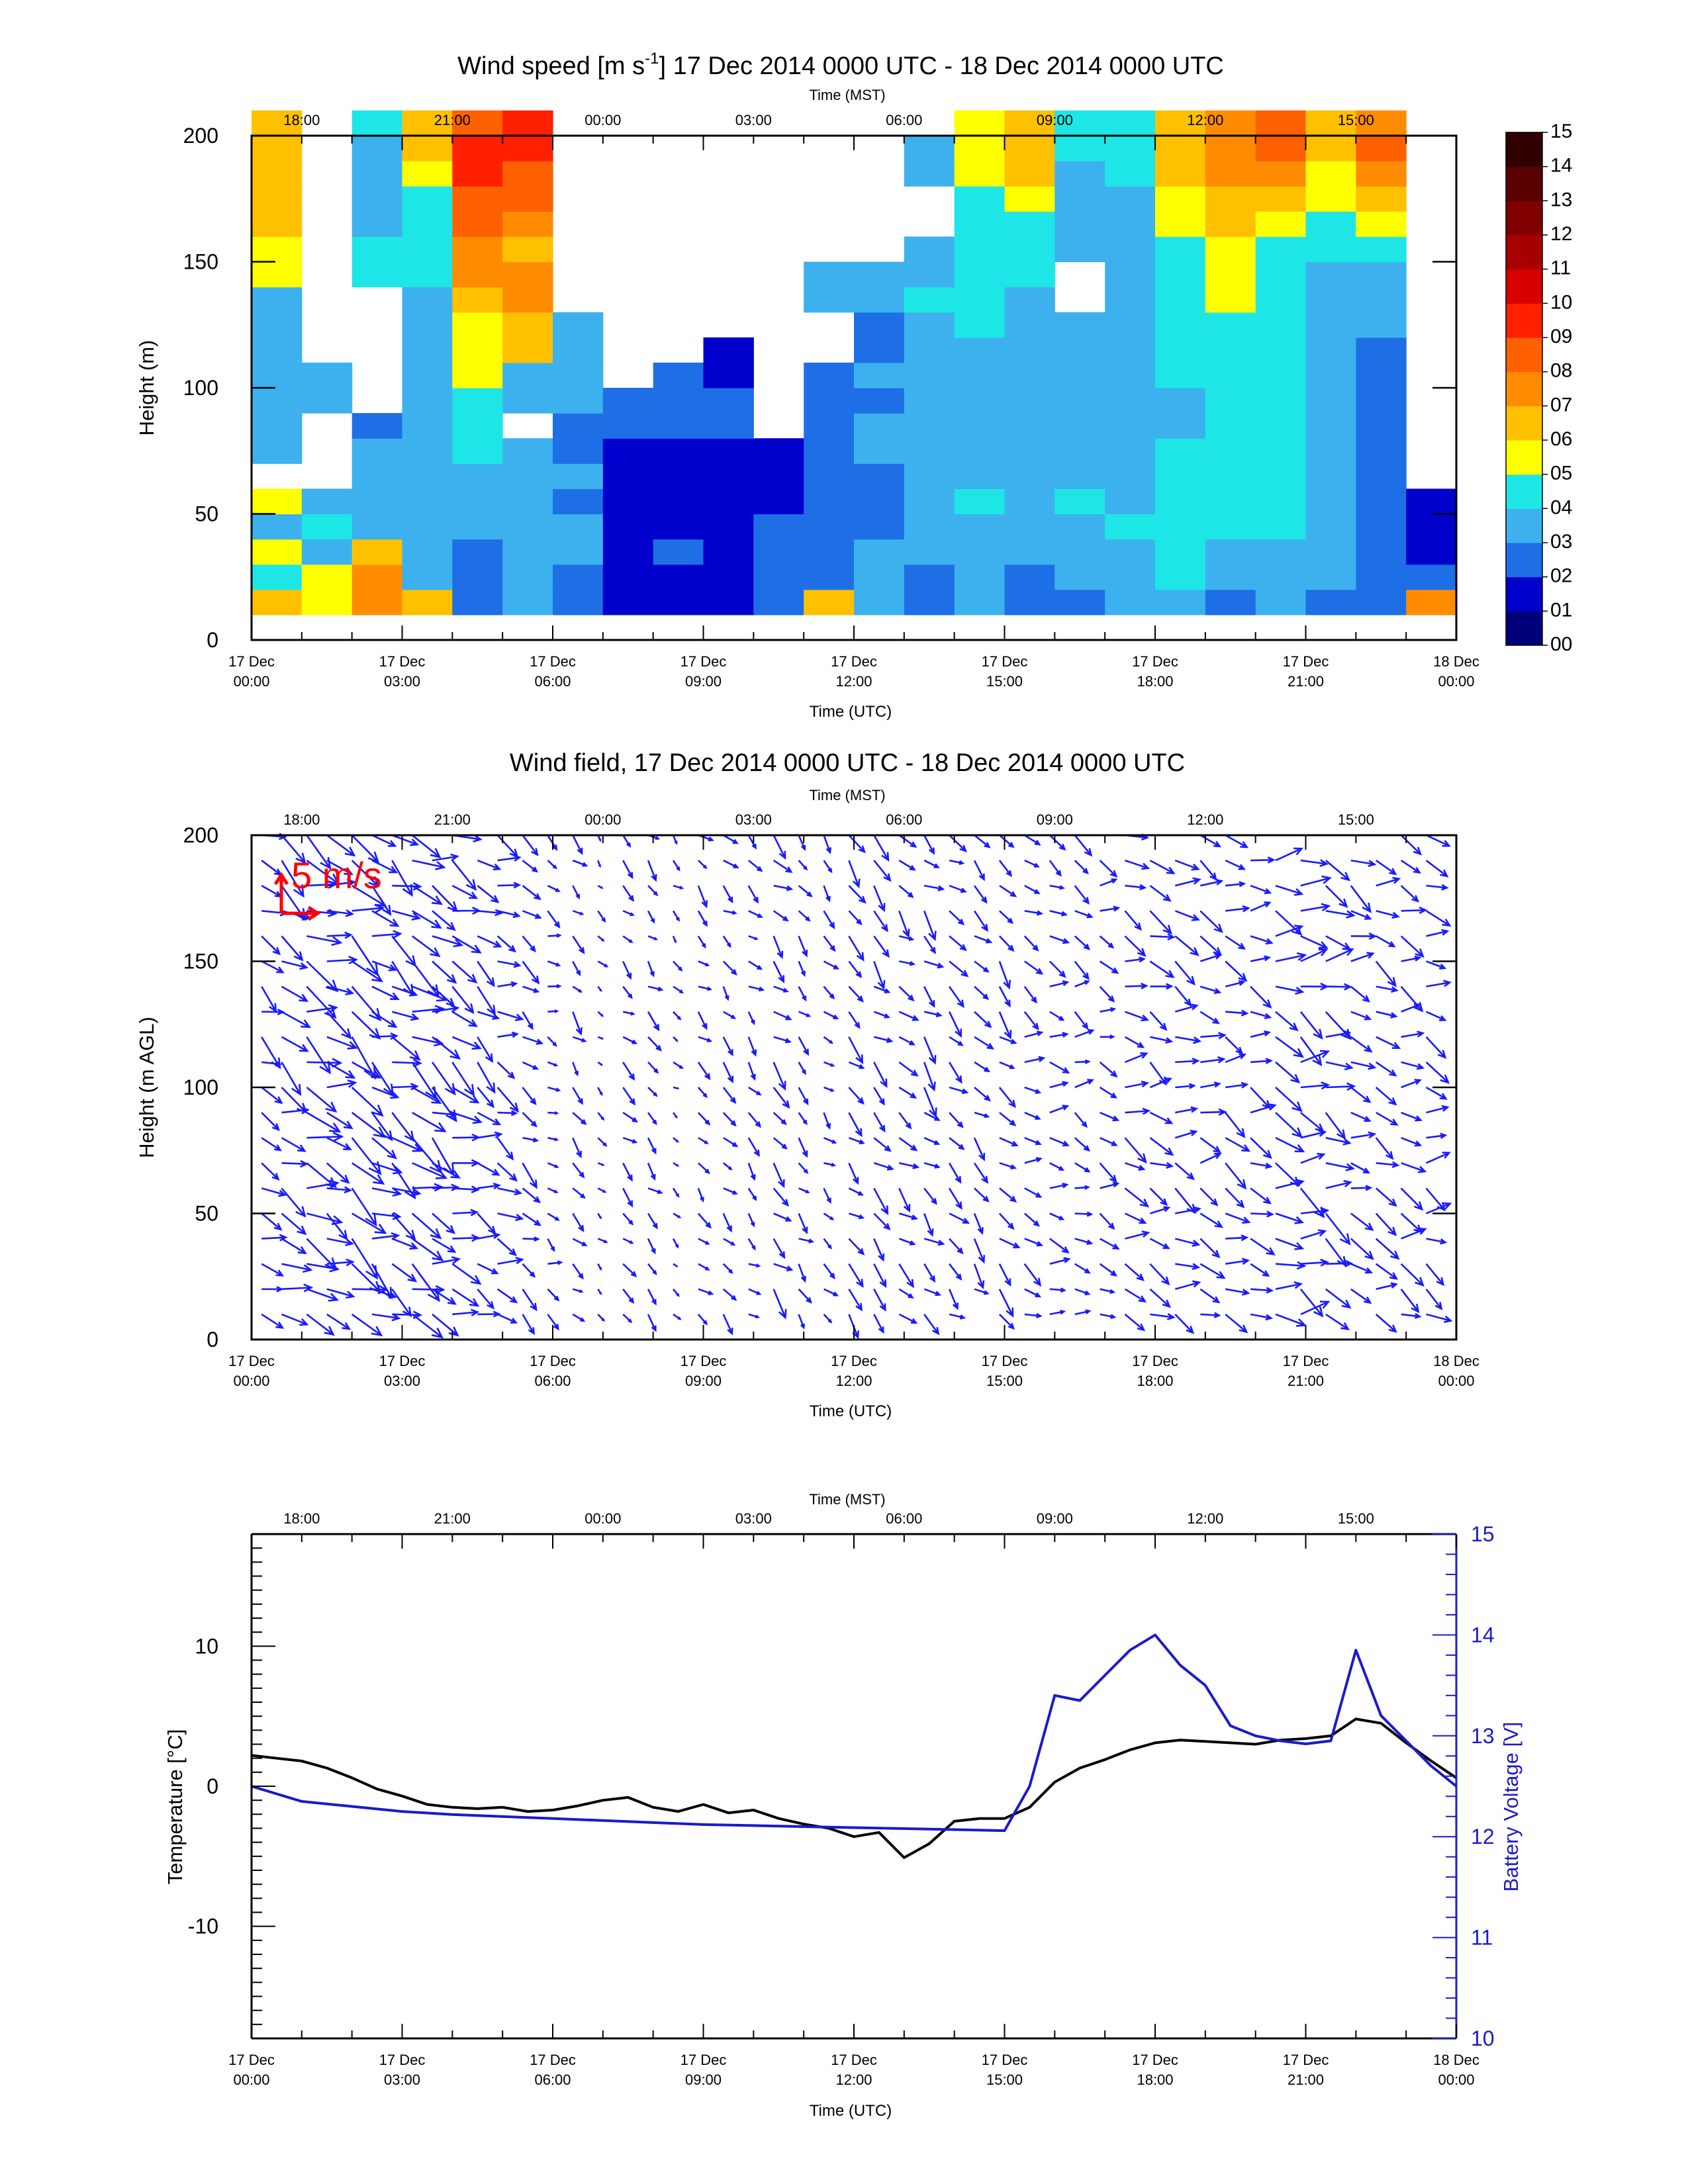  Describe the element at coordinates (1524, 149) in the screenshot. I see `colorbar-swatch` at that location.